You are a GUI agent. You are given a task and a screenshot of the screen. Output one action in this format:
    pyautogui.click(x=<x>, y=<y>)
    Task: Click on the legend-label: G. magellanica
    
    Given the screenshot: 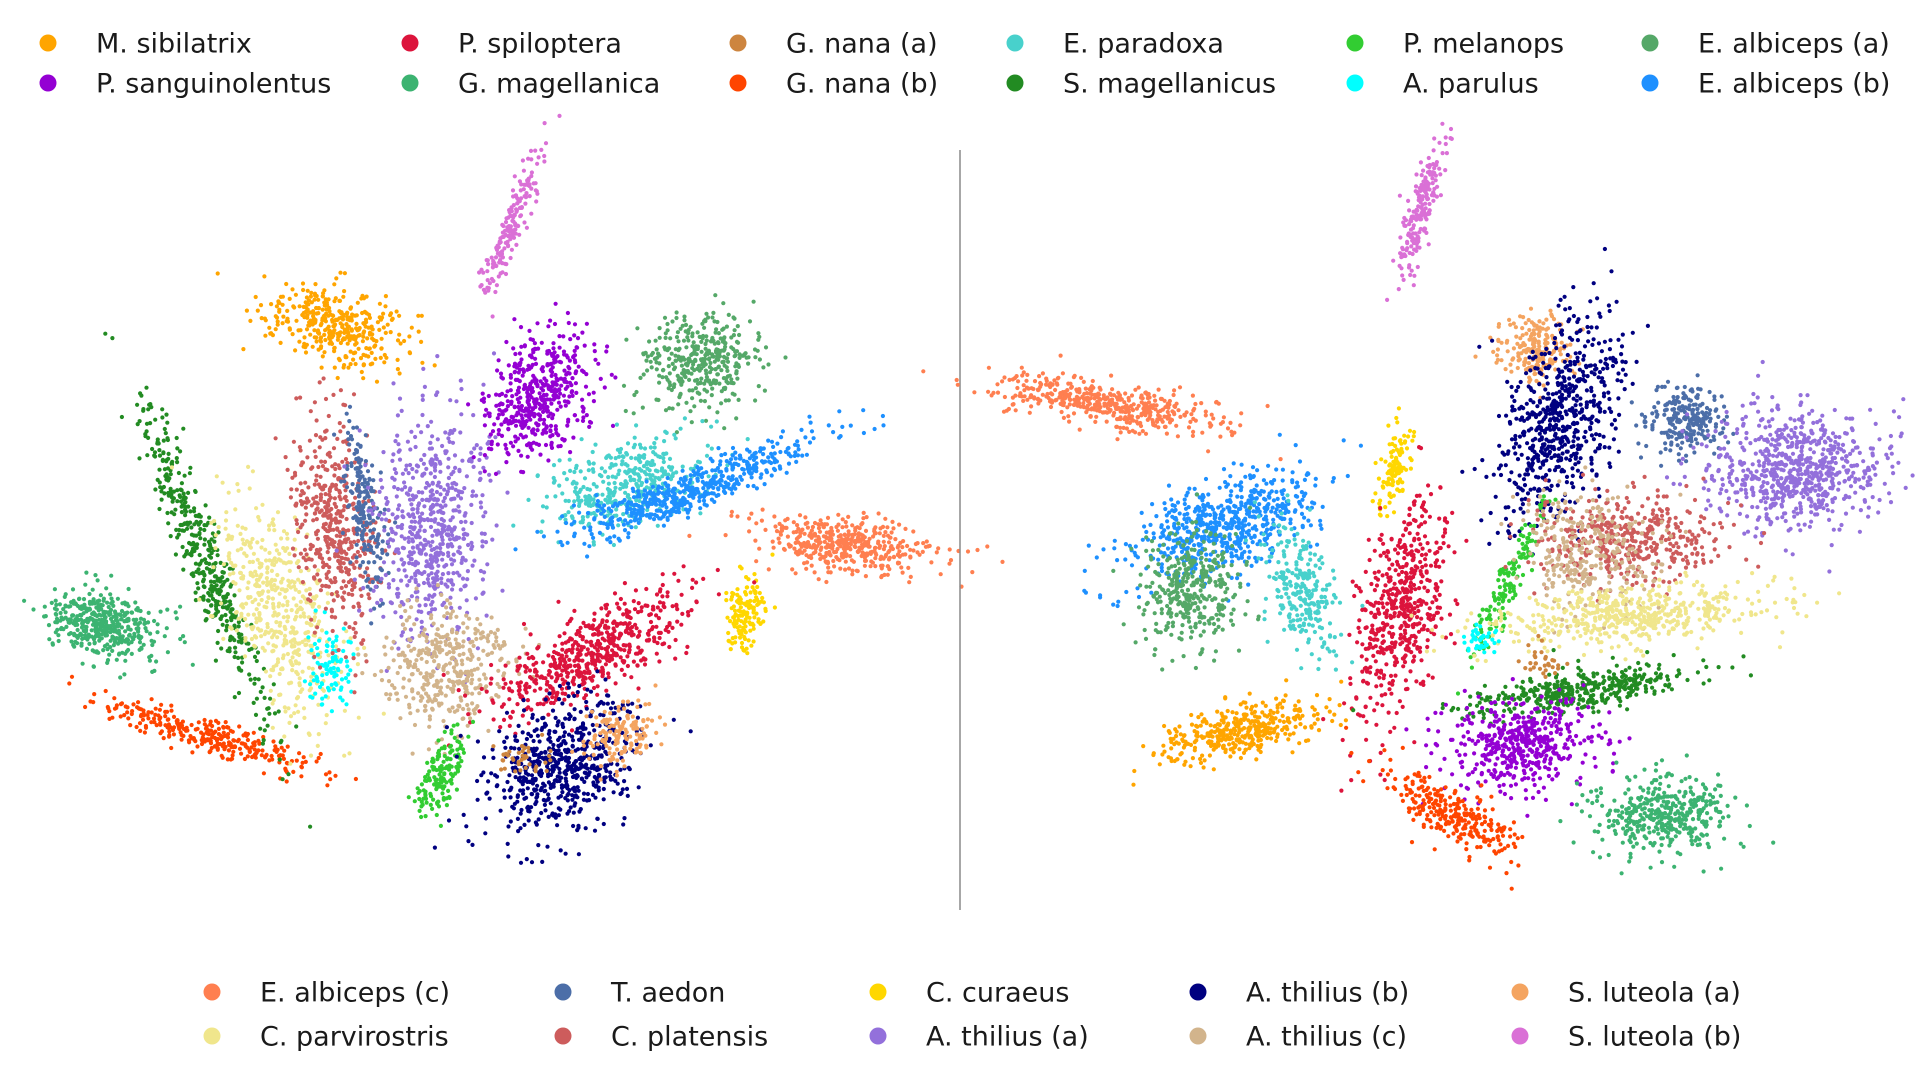 What is the action you would take?
    pyautogui.click(x=559, y=84)
    